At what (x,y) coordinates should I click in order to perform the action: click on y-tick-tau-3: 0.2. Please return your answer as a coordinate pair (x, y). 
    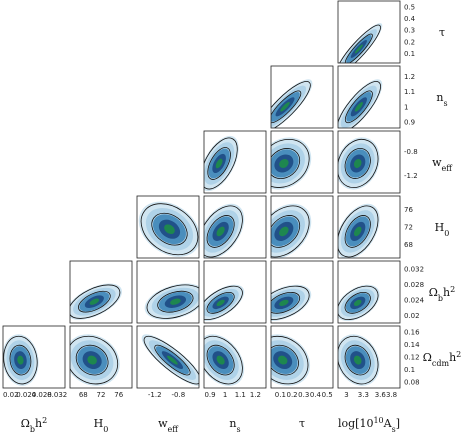
    Looking at the image, I should click on (409, 42).